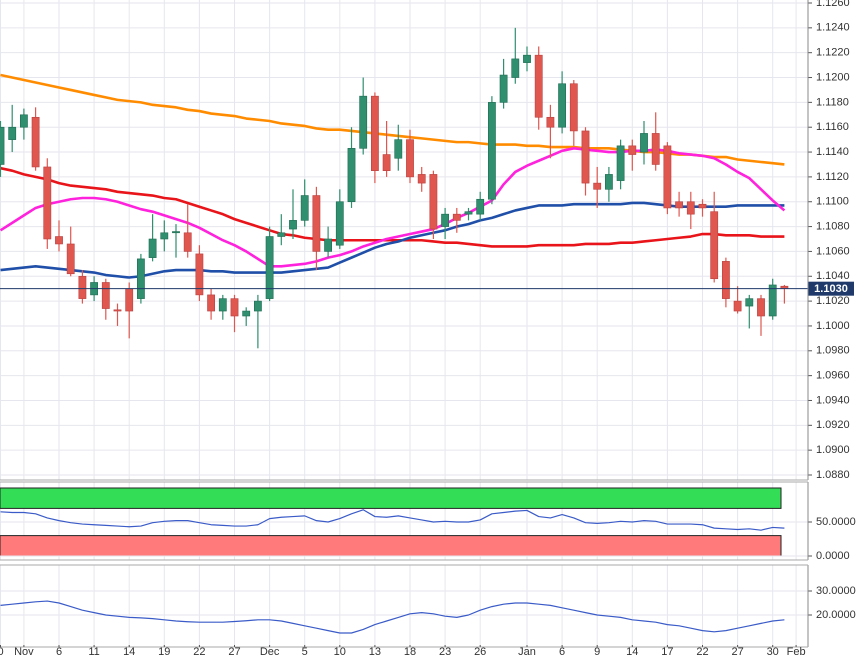  Describe the element at coordinates (833, 450) in the screenshot. I see `y-tick-label: 1.0900` at that location.